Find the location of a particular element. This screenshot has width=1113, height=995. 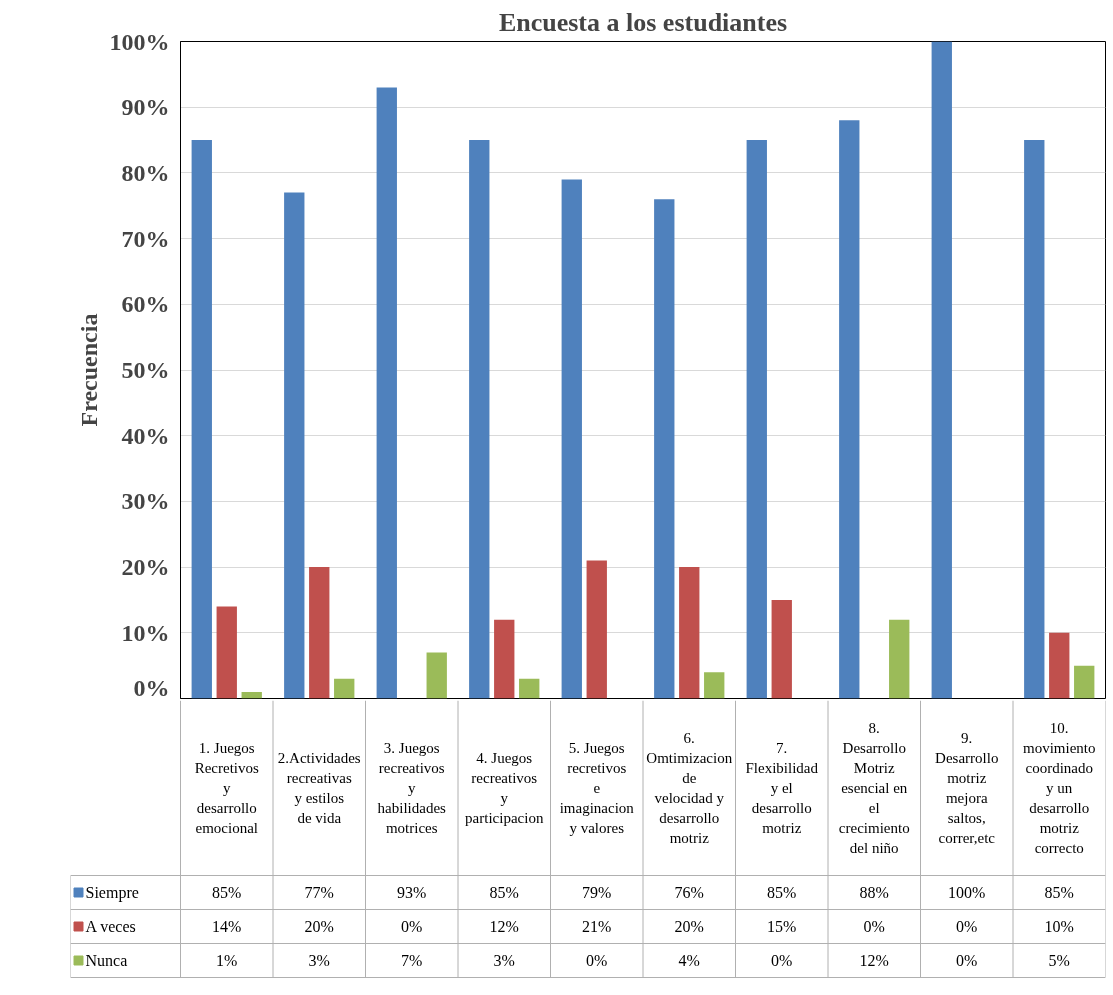

data-label: 5% is located at coordinates (1059, 960).